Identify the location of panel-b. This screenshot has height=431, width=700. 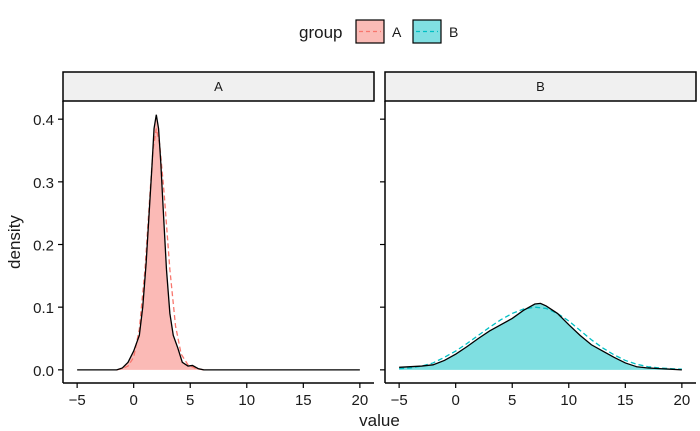
(540, 336).